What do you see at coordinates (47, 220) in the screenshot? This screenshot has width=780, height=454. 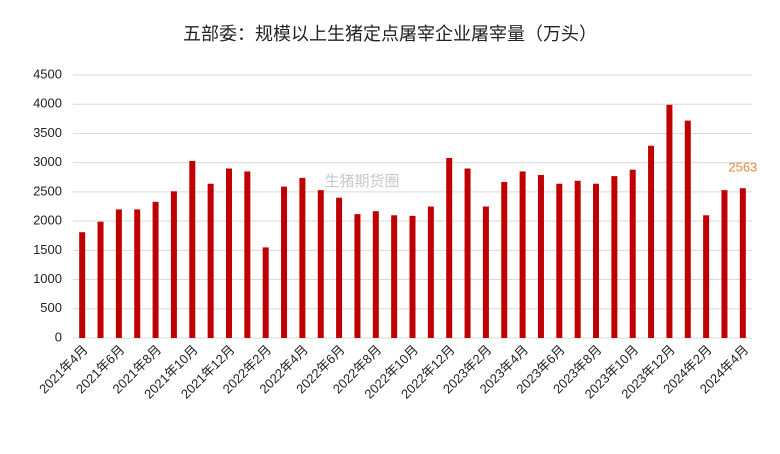 I see `y-tick-label: 2000` at bounding box center [47, 220].